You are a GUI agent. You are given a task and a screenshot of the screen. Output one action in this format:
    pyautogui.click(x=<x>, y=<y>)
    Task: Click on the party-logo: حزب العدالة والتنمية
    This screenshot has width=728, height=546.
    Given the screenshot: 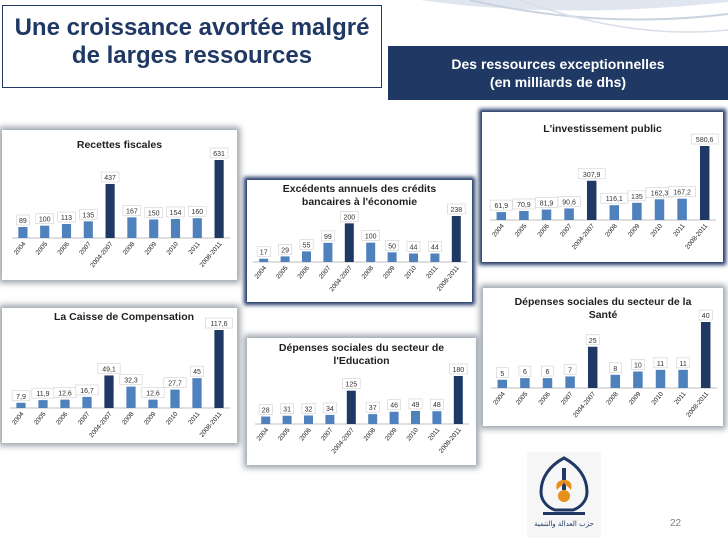 What is the action you would take?
    pyautogui.click(x=564, y=495)
    